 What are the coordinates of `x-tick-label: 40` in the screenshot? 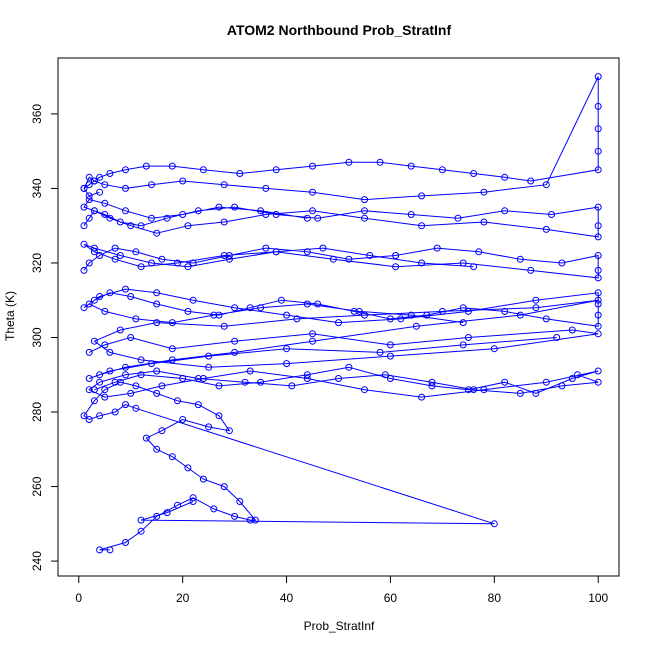 It's located at (287, 598).